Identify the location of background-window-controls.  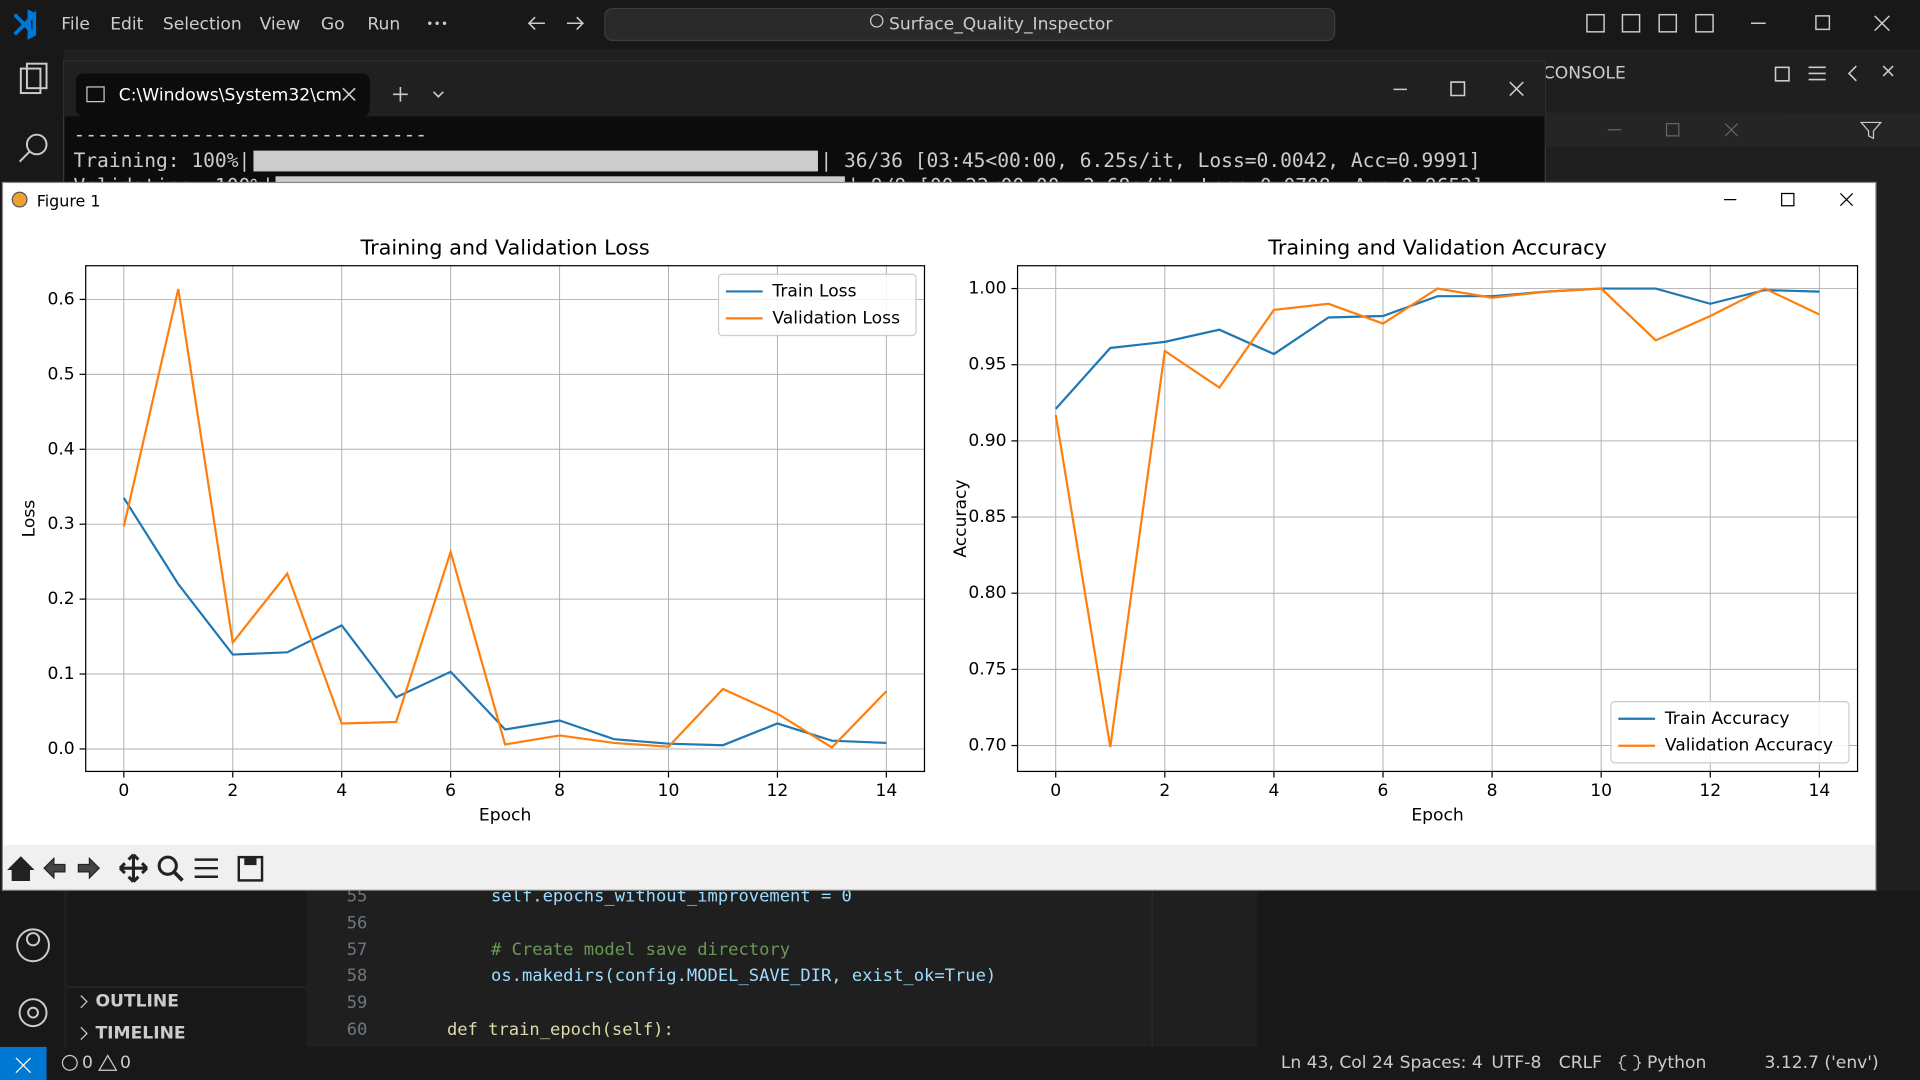
(1672, 130).